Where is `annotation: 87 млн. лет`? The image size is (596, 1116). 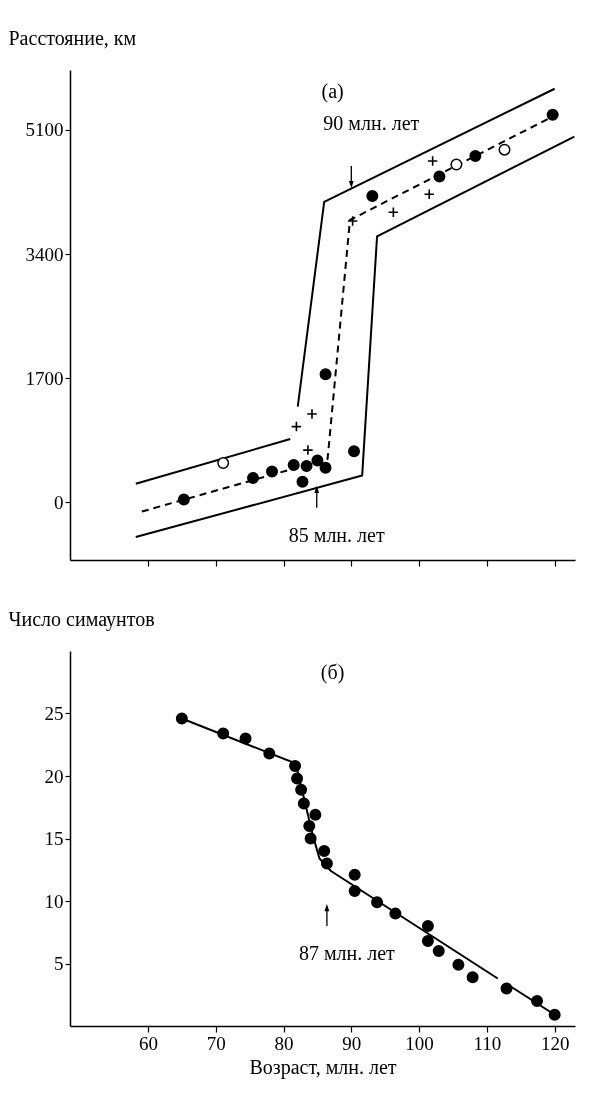 annotation: 87 млн. лет is located at coordinates (347, 953).